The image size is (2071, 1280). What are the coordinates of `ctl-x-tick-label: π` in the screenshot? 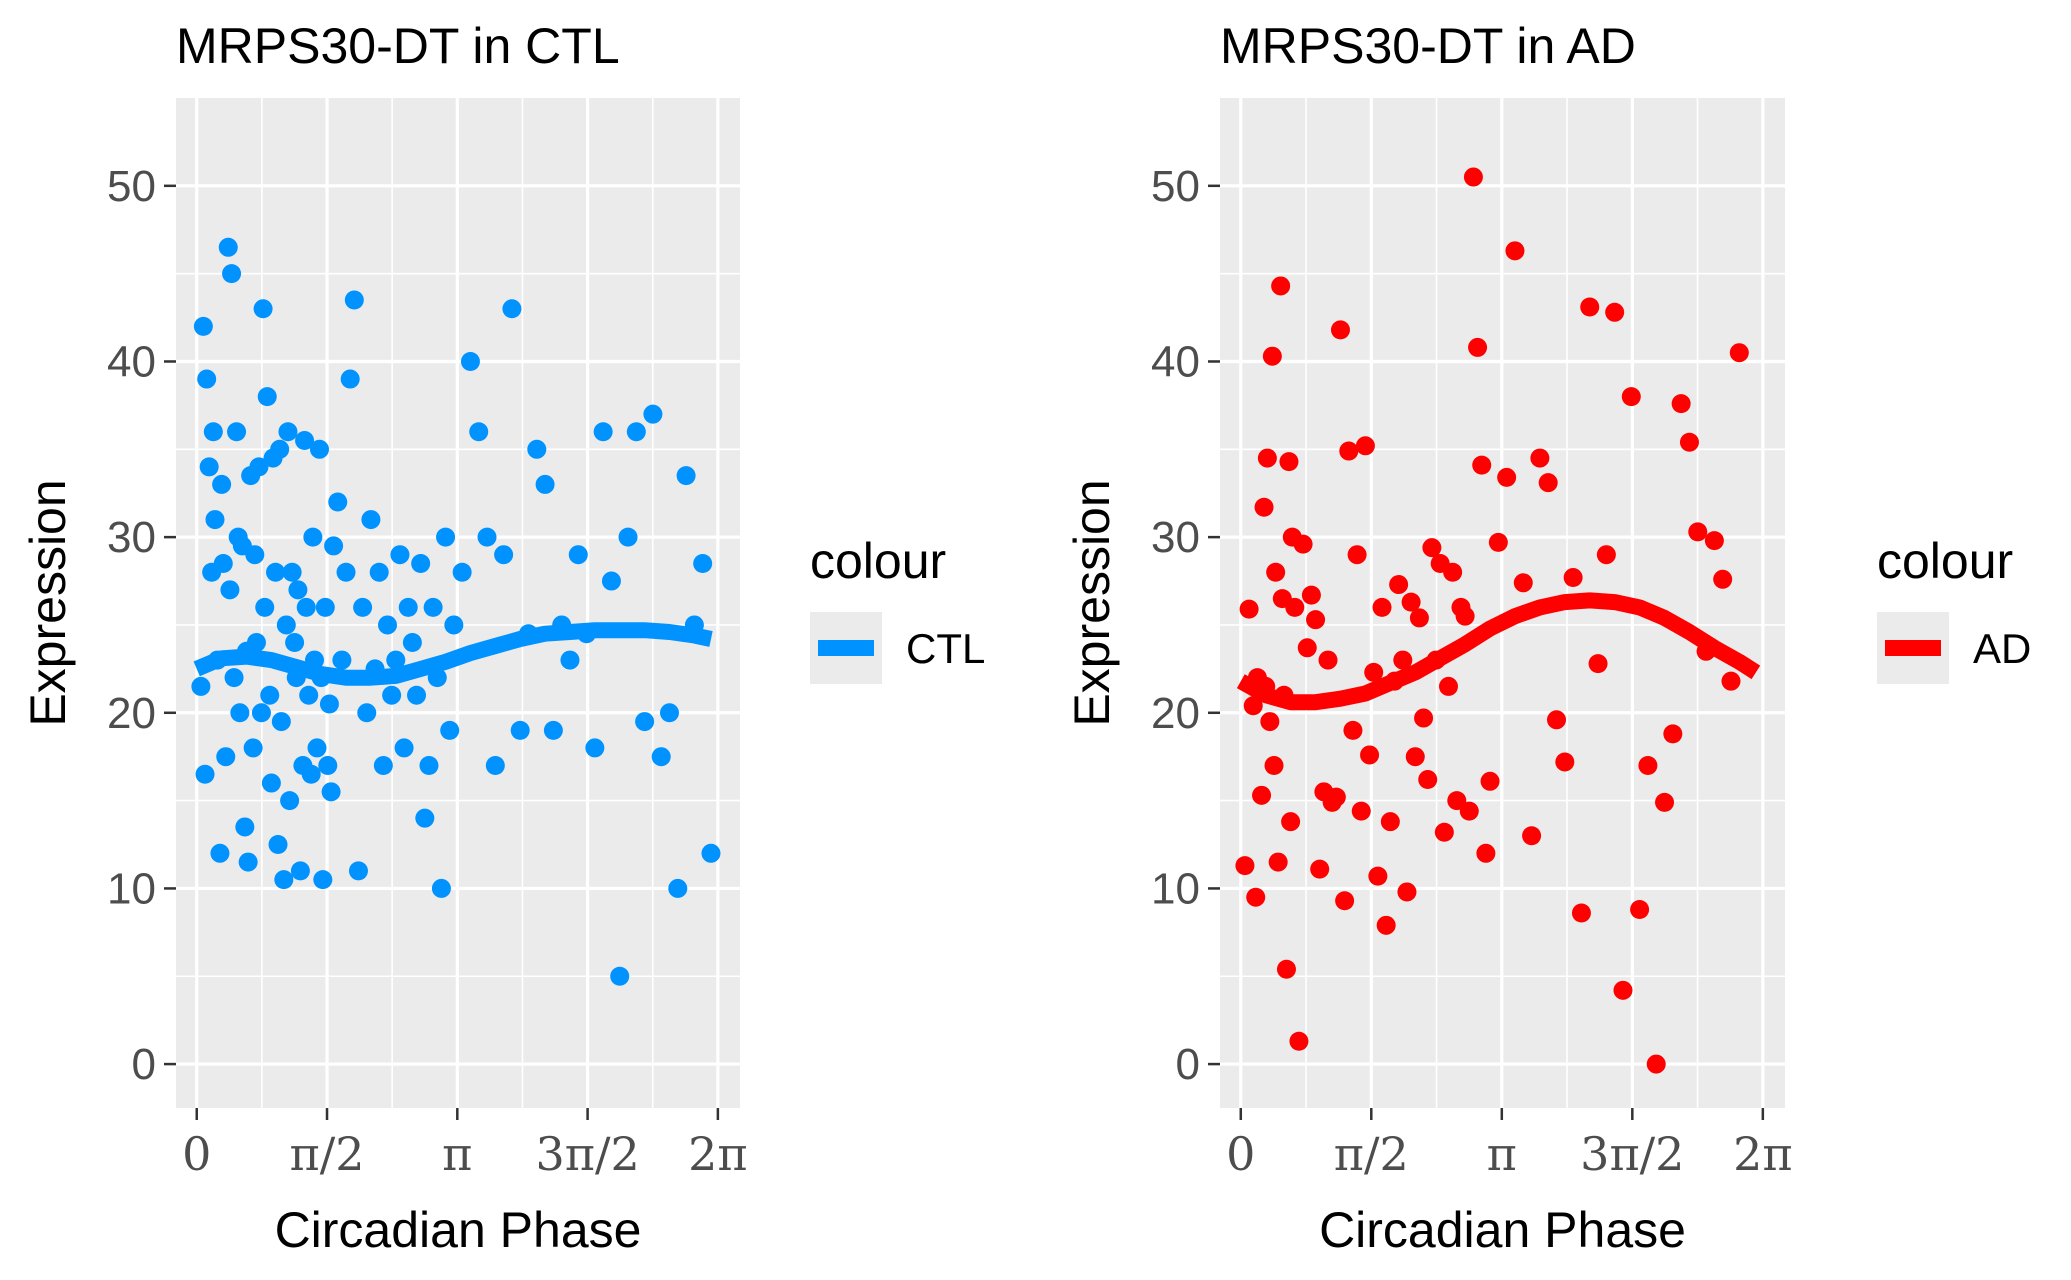 It's located at (457, 1154).